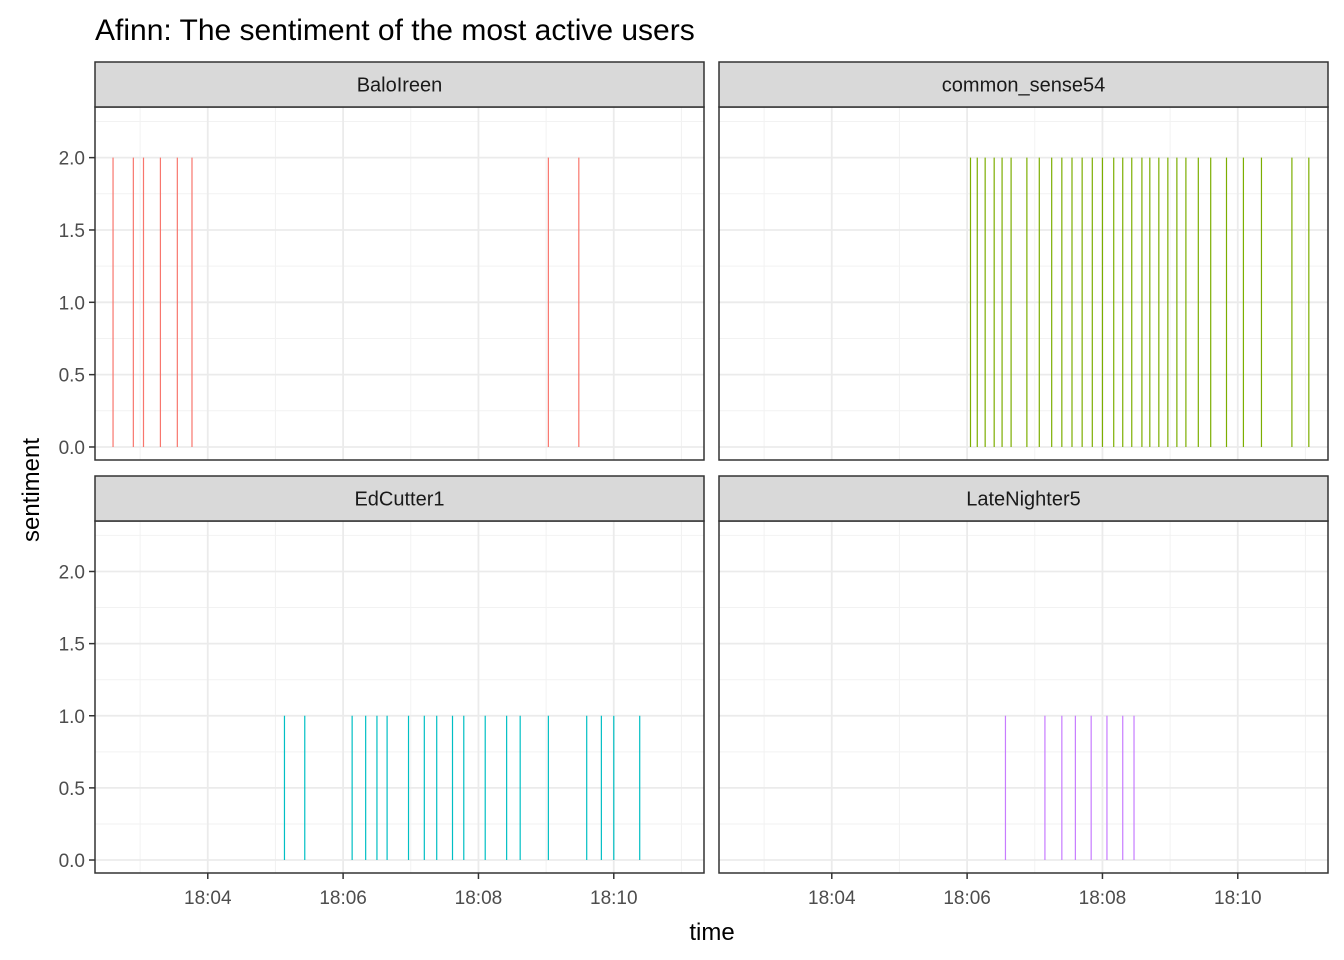 The width and height of the screenshot is (1344, 960). What do you see at coordinates (346, 302) in the screenshot?
I see `series-baloireen` at bounding box center [346, 302].